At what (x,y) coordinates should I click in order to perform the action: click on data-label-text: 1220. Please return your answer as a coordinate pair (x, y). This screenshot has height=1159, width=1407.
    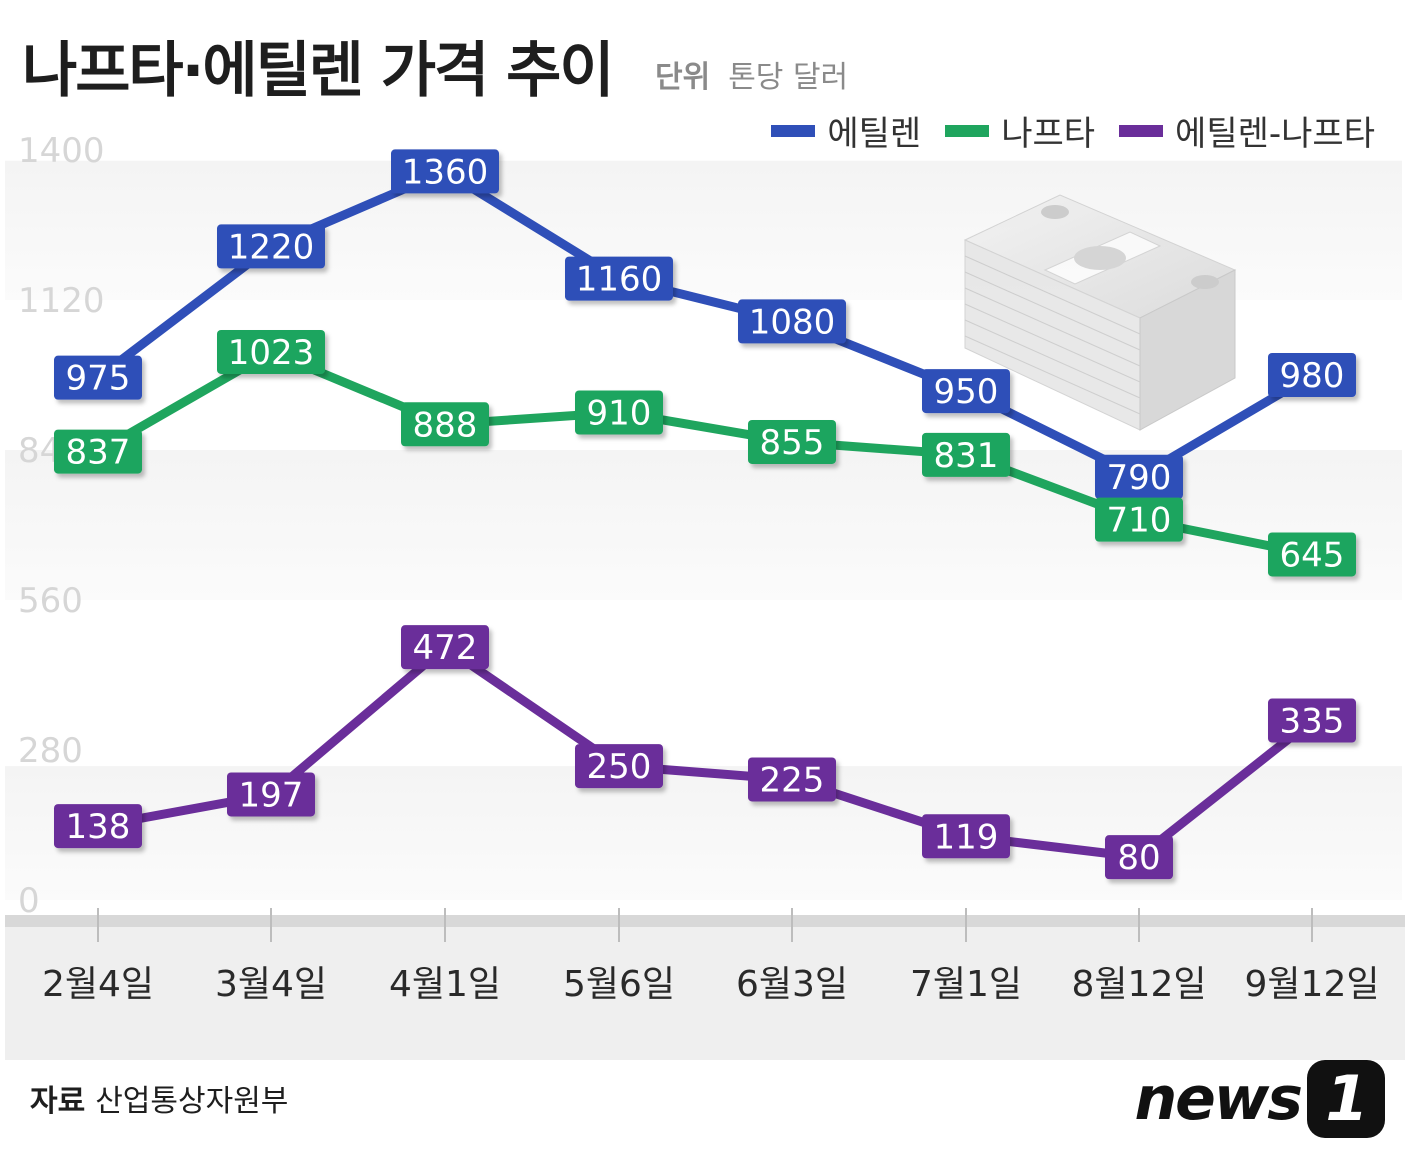
    Looking at the image, I should click on (271, 247).